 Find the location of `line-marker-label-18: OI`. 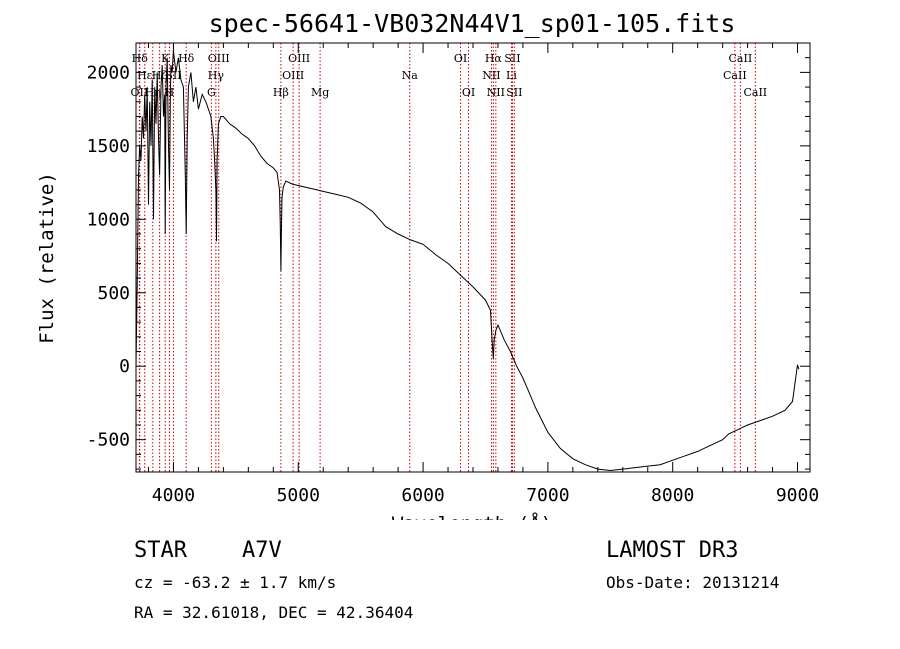

line-marker-label-18: OI is located at coordinates (468, 92).